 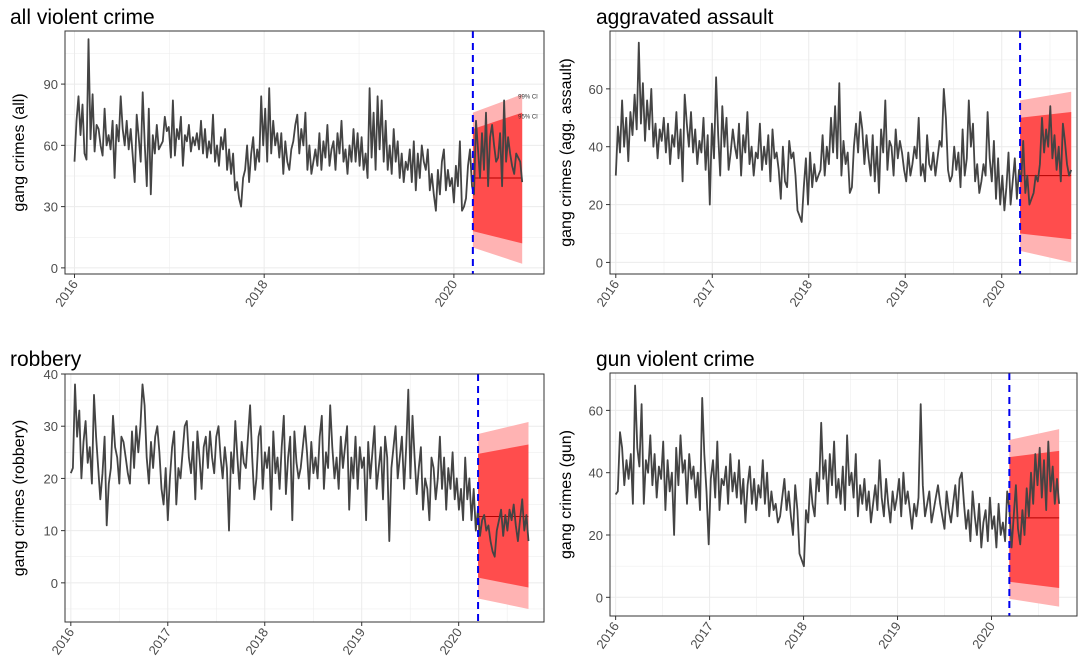 What do you see at coordinates (675, 359) in the screenshot?
I see `chart-title-gun-violent-crime: gun violent crime` at bounding box center [675, 359].